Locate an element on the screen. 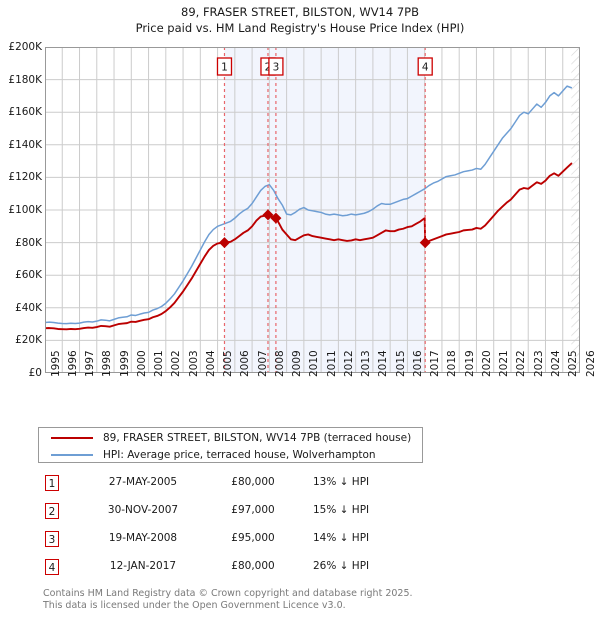 This screenshot has width=600, height=620. y-axis-tick-label: £100K is located at coordinates (25, 210).